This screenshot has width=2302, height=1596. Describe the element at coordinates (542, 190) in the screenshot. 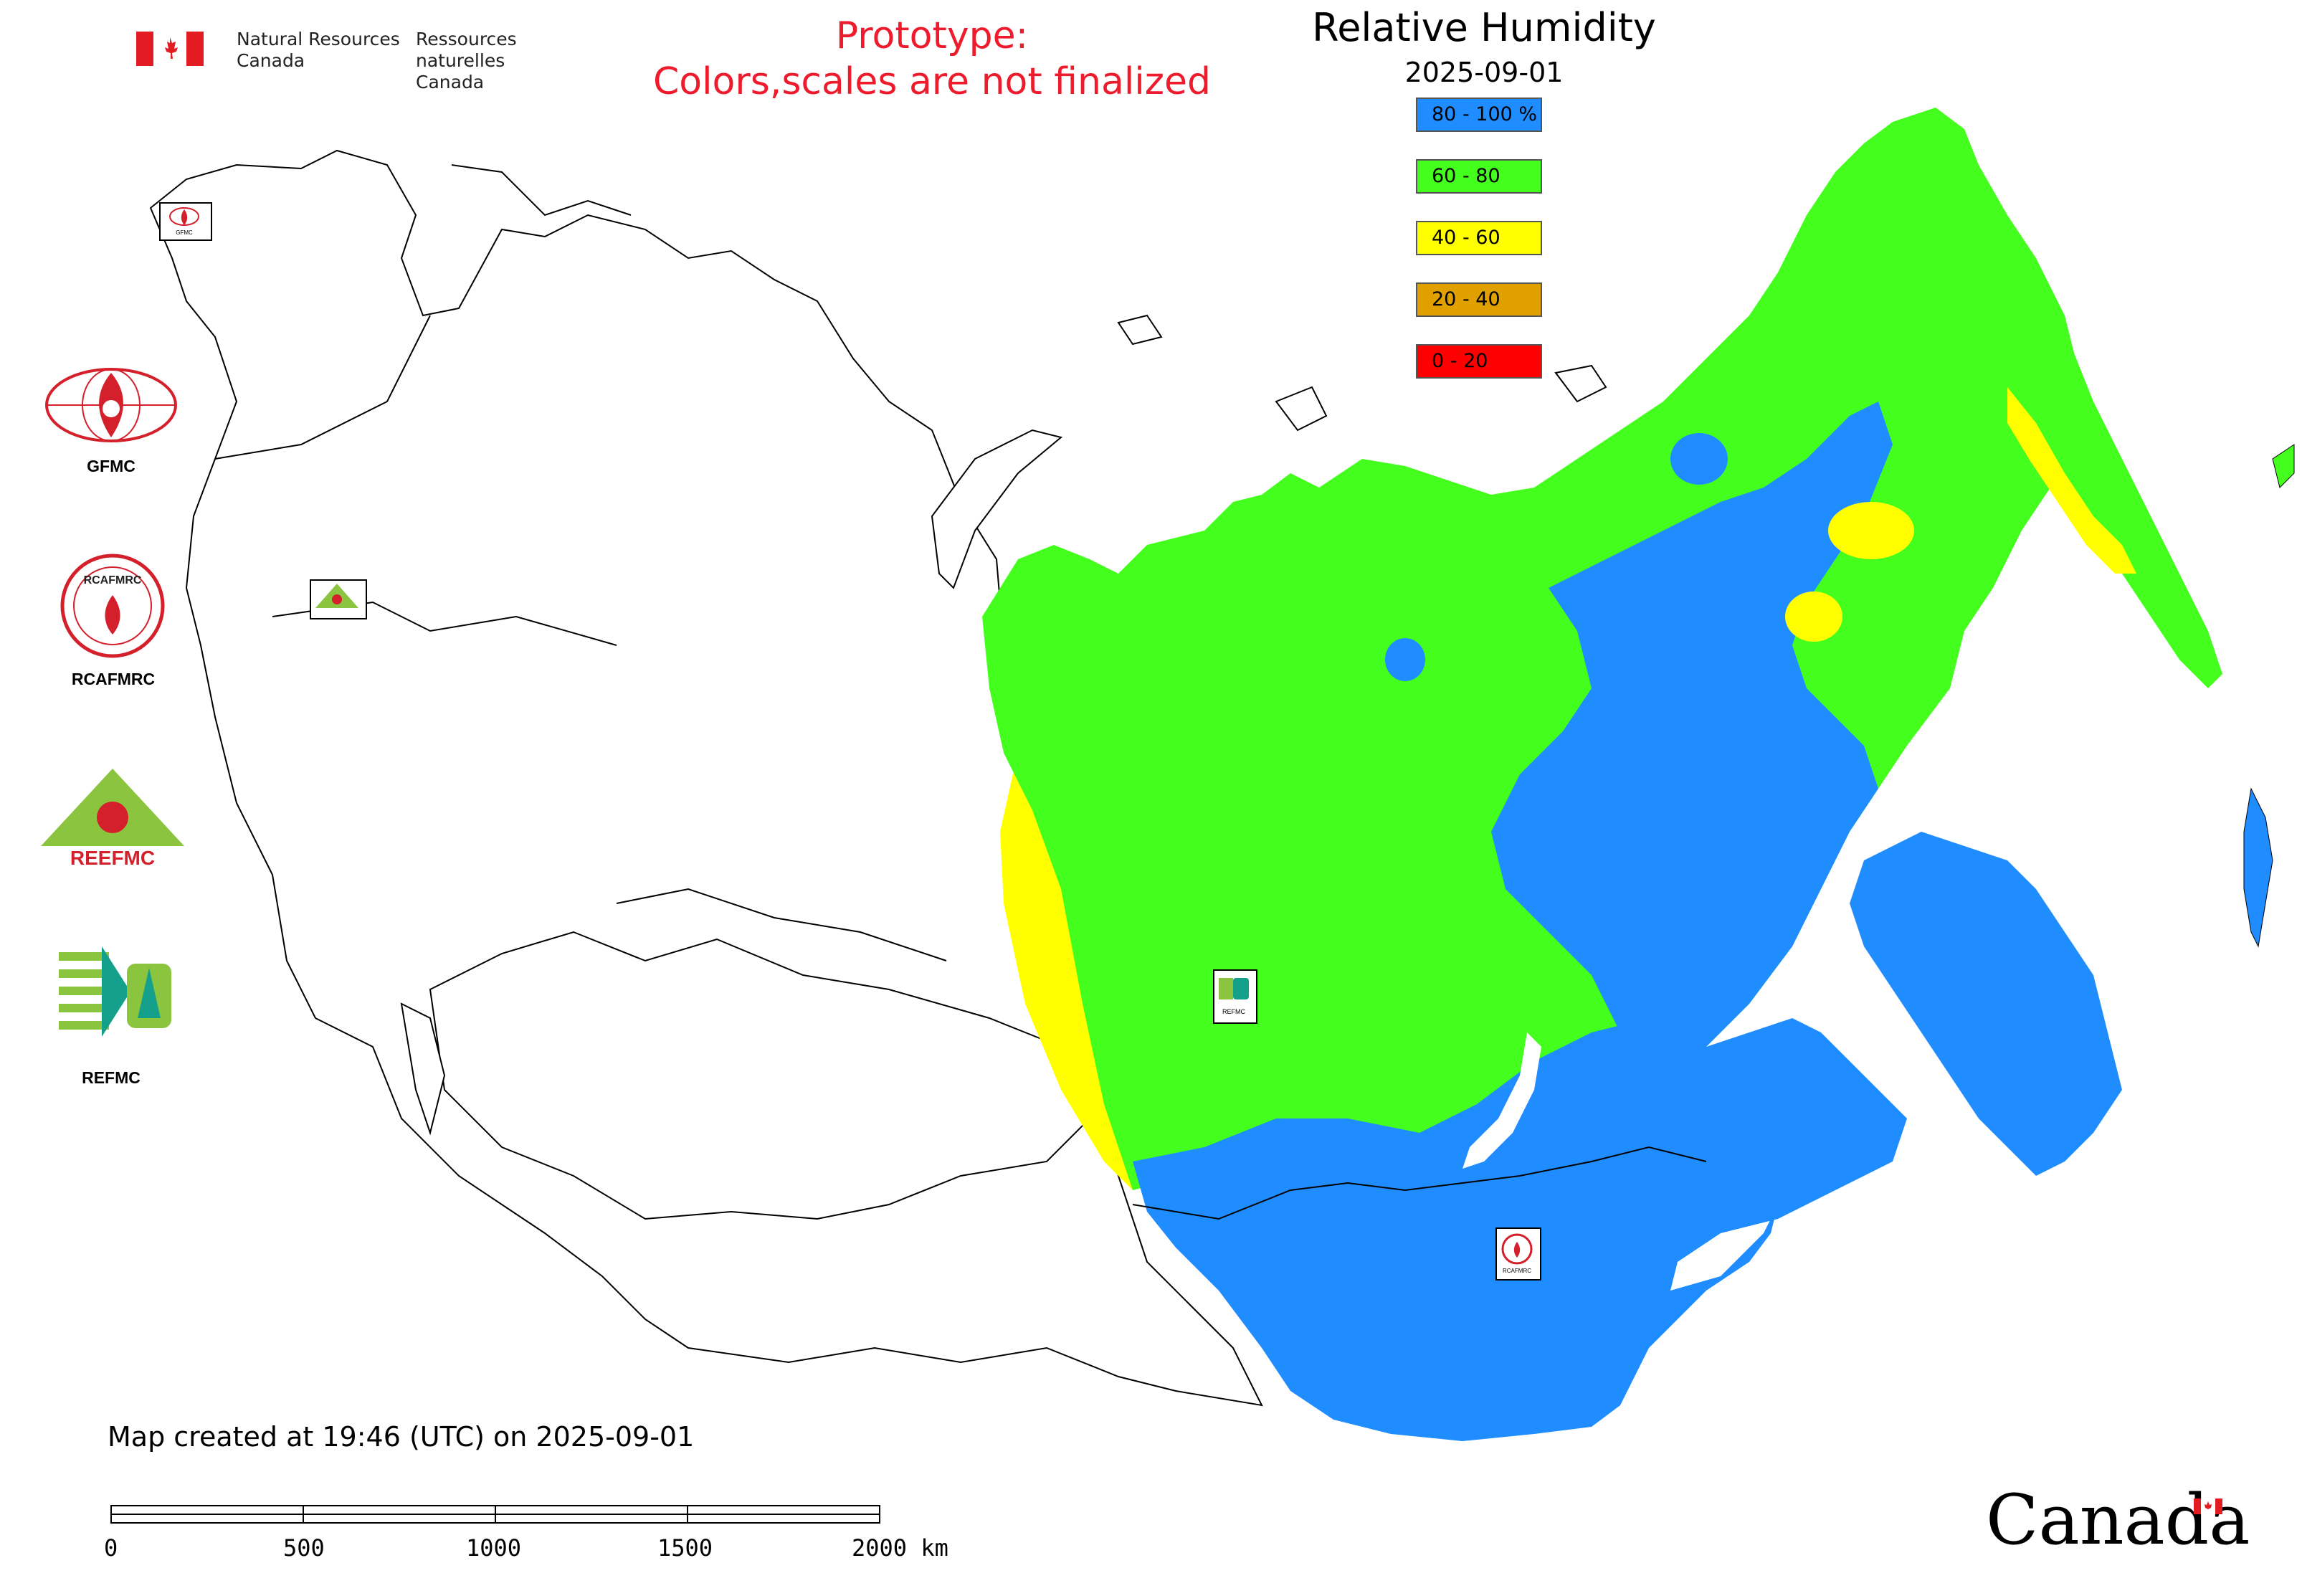

I see `scandinavia-outline` at that location.